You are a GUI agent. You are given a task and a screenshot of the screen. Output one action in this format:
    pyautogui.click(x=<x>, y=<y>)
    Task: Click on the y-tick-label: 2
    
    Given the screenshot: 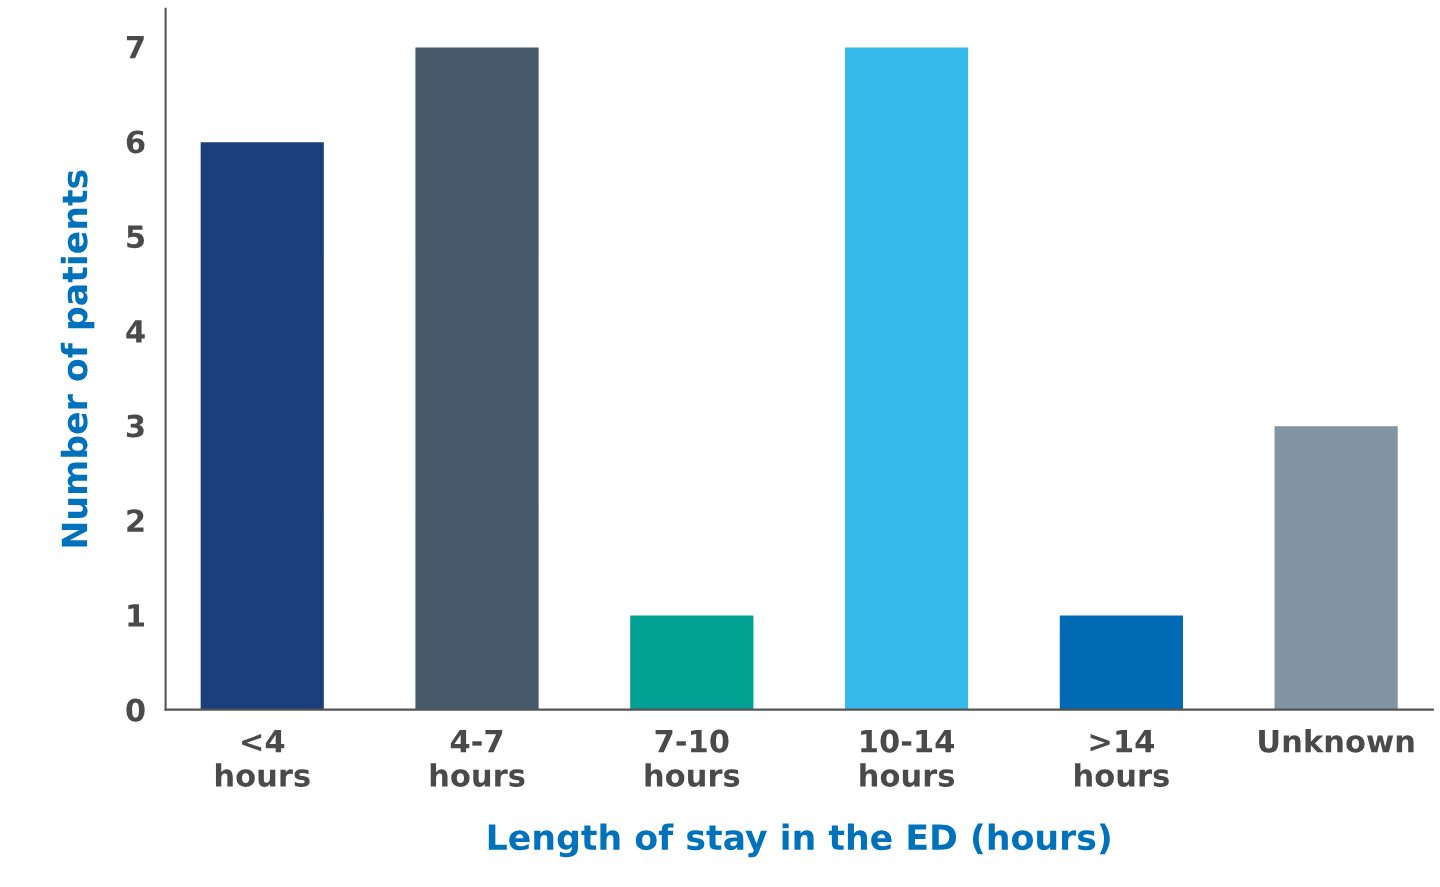 What is the action you would take?
    pyautogui.click(x=135, y=520)
    